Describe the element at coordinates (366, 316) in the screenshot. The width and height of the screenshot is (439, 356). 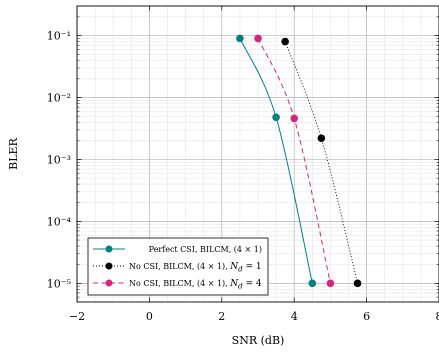
I see `x-tick-label: 6` at that location.